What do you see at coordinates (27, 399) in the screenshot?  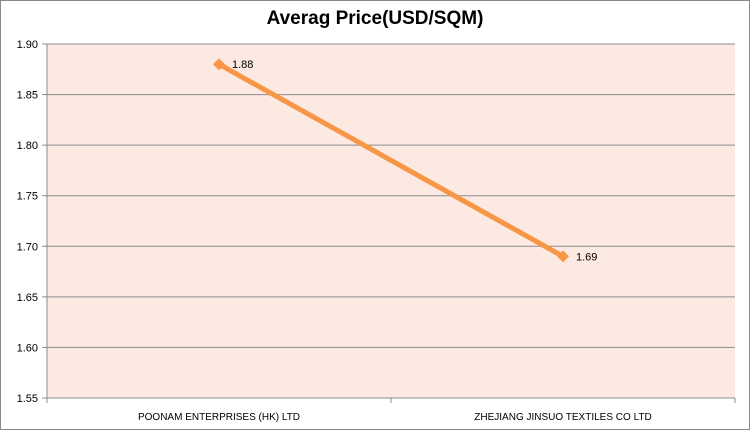 I see `y-tick-label: 1.55` at bounding box center [27, 399].